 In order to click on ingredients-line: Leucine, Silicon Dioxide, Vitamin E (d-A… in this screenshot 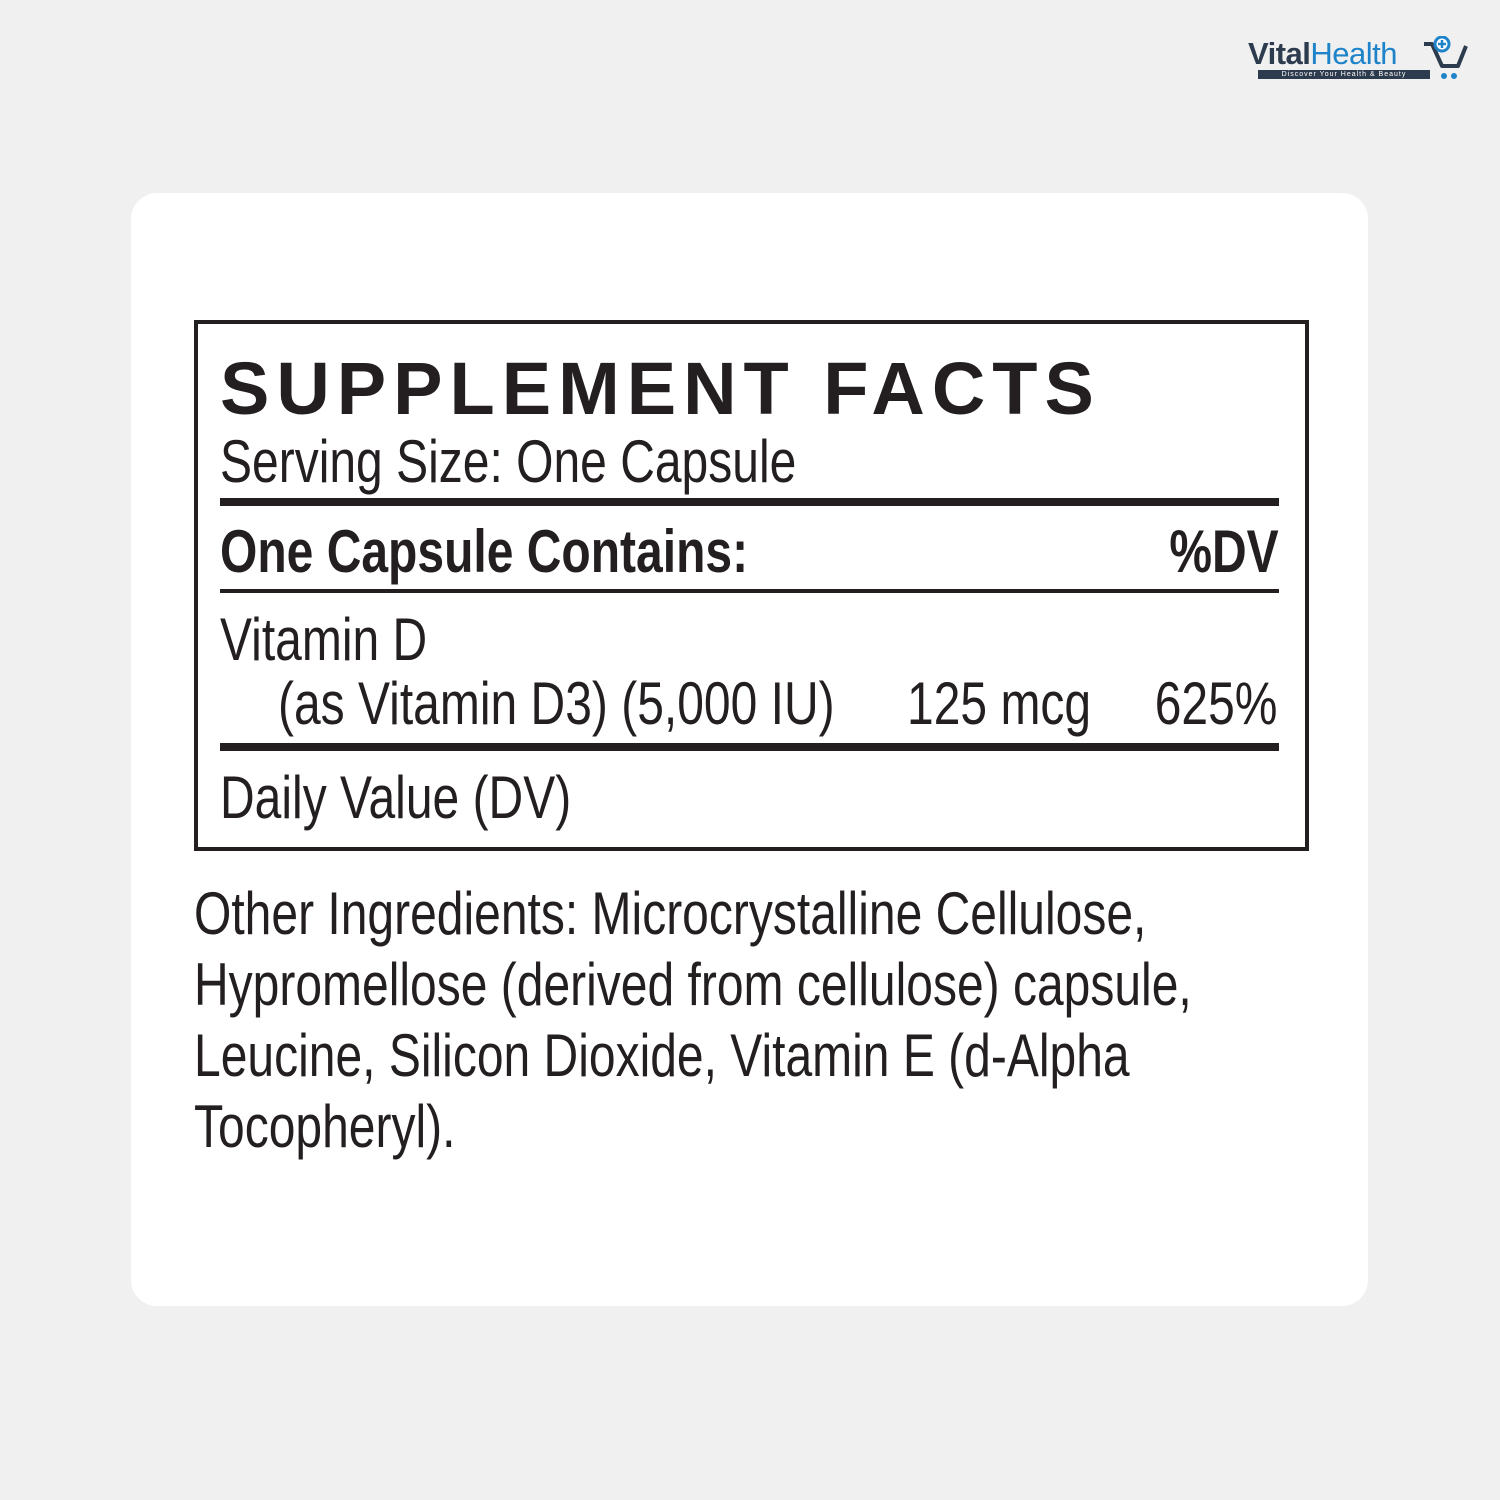, I will do `click(662, 1055)`.